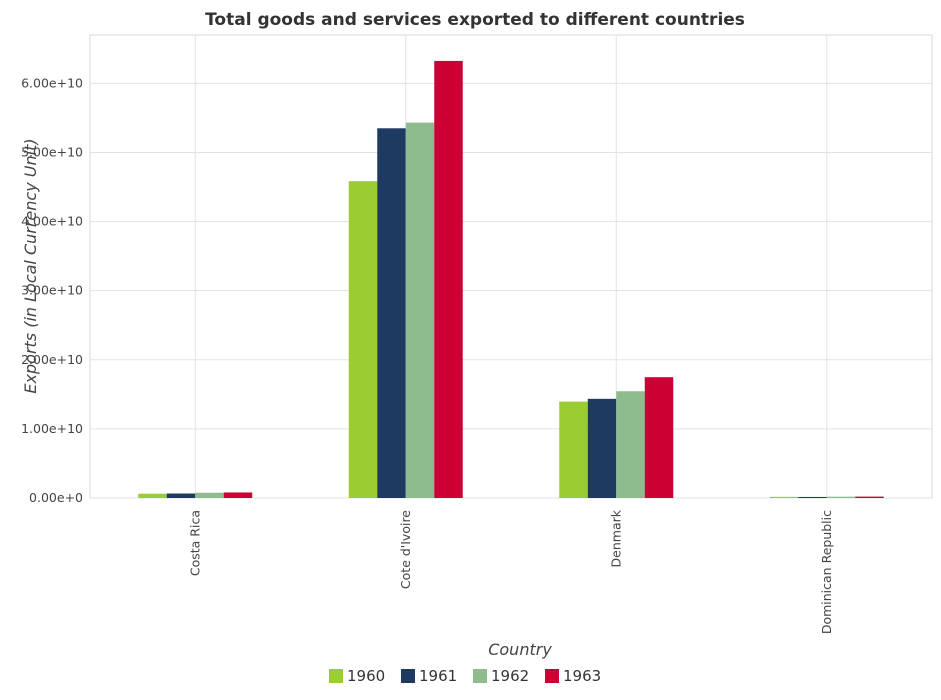  I want to click on legend-label: 1963, so click(582, 676).